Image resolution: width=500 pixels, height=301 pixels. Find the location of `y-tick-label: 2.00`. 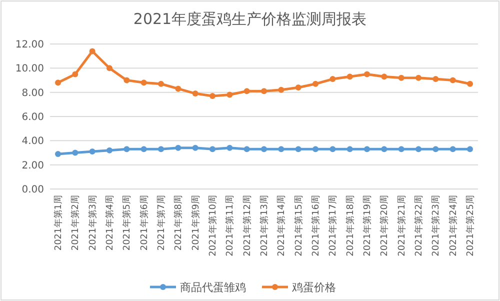

y-tick-label: 2.00 is located at coordinates (33, 166).